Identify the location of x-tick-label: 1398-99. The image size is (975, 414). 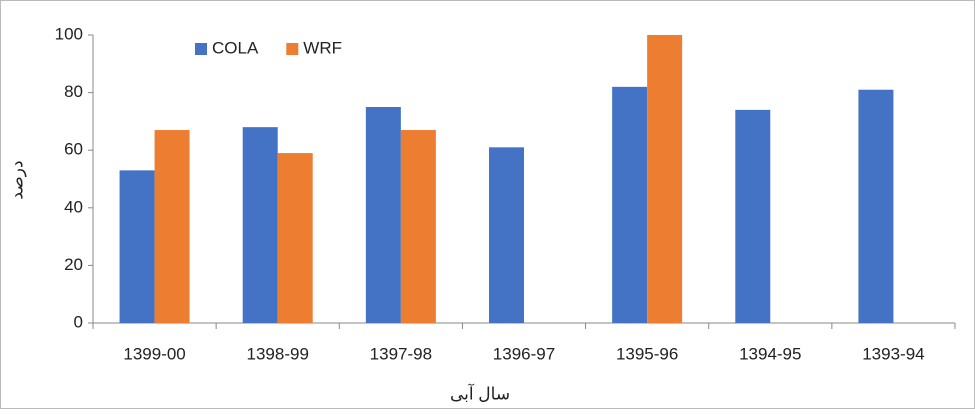
(278, 353).